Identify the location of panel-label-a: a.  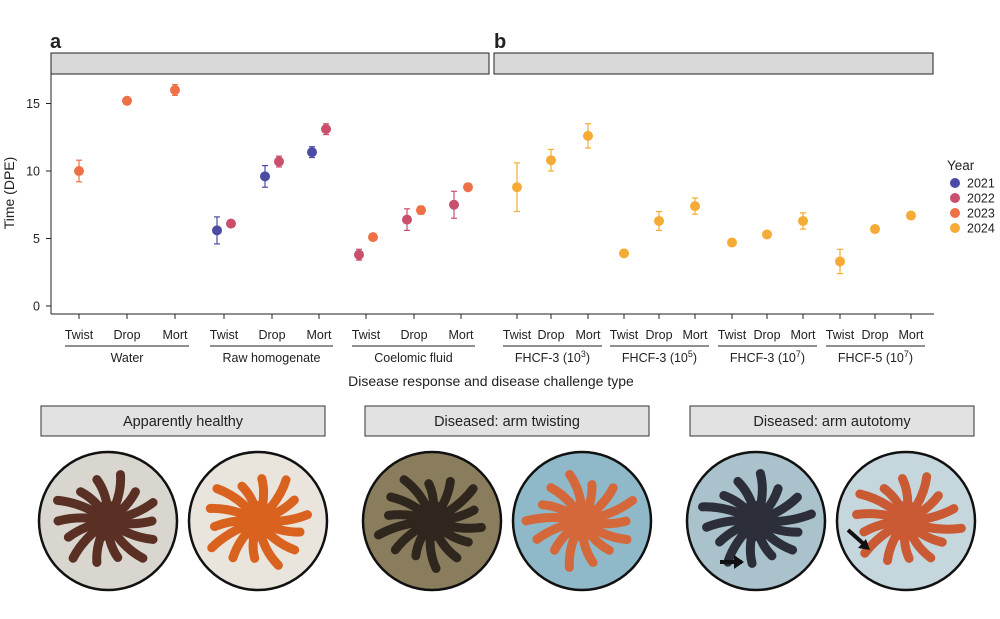
(56, 42).